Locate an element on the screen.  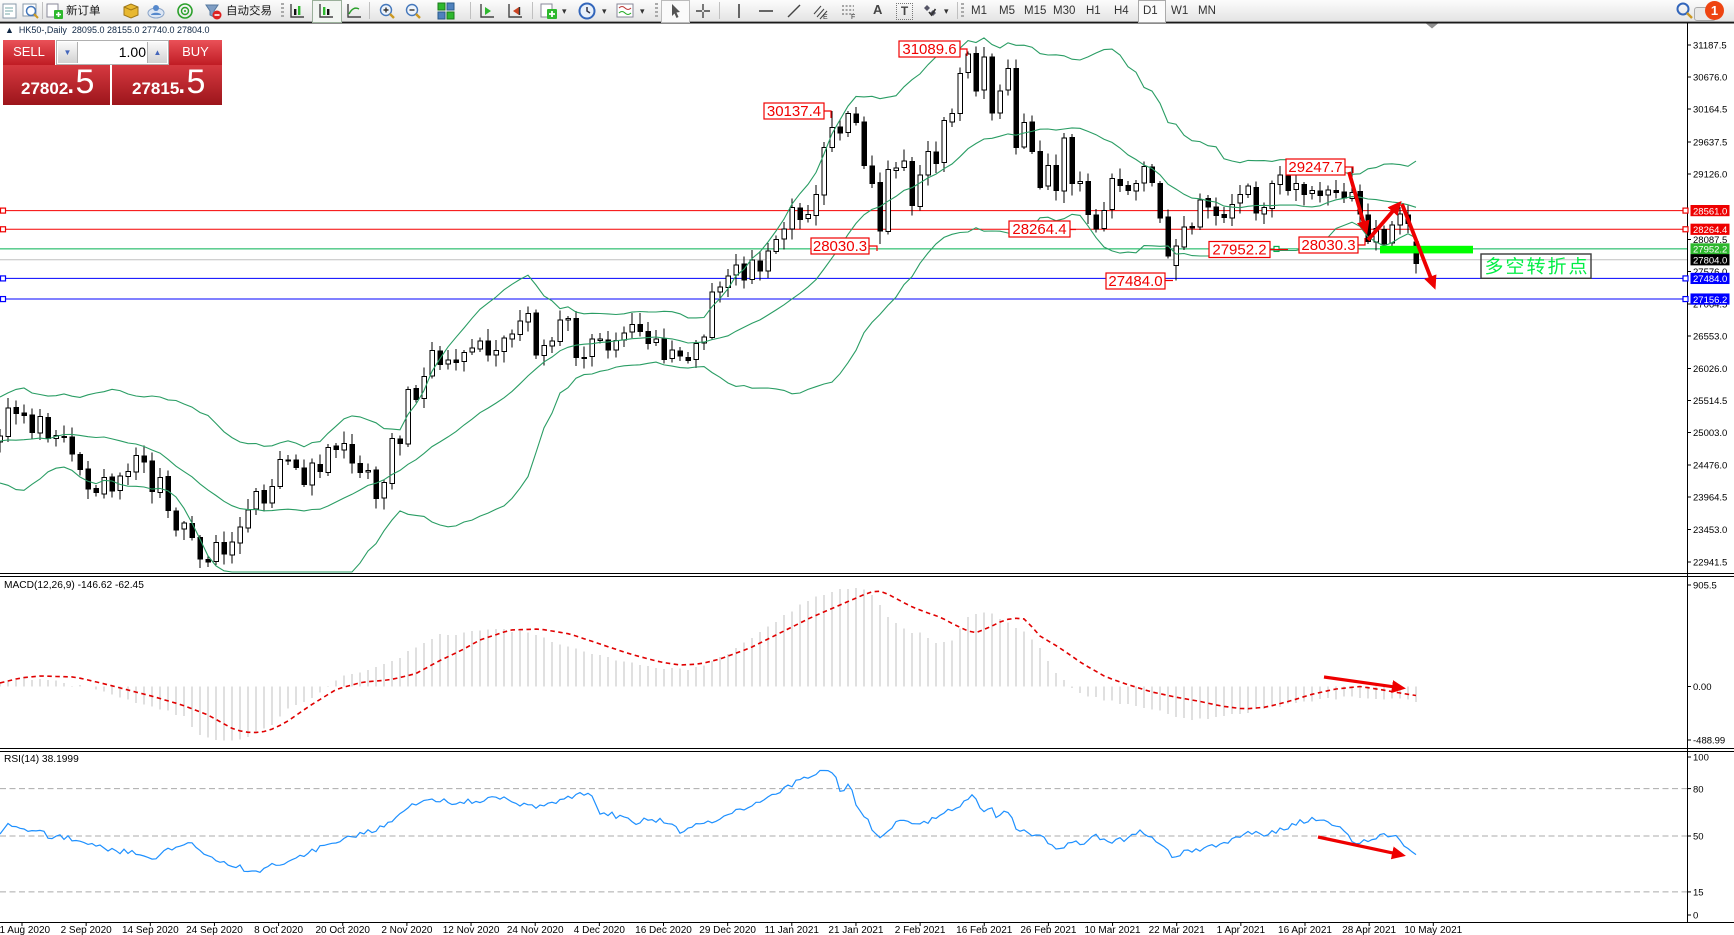
svg-text: 30676.0 is located at coordinates (1710, 78).